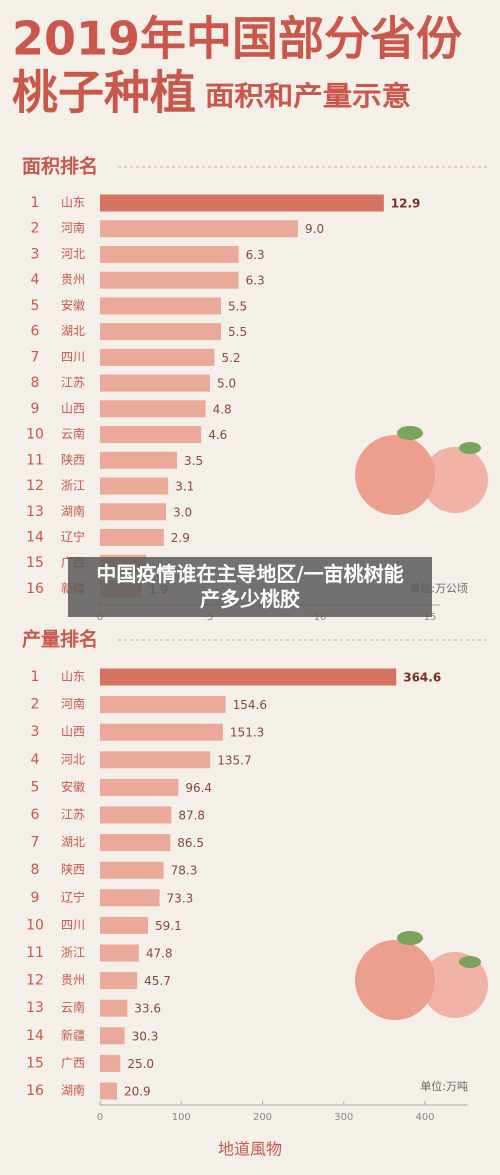 This screenshot has height=1175, width=500. What do you see at coordinates (250, 705) in the screenshot?
I see `value-label: 154.6` at bounding box center [250, 705].